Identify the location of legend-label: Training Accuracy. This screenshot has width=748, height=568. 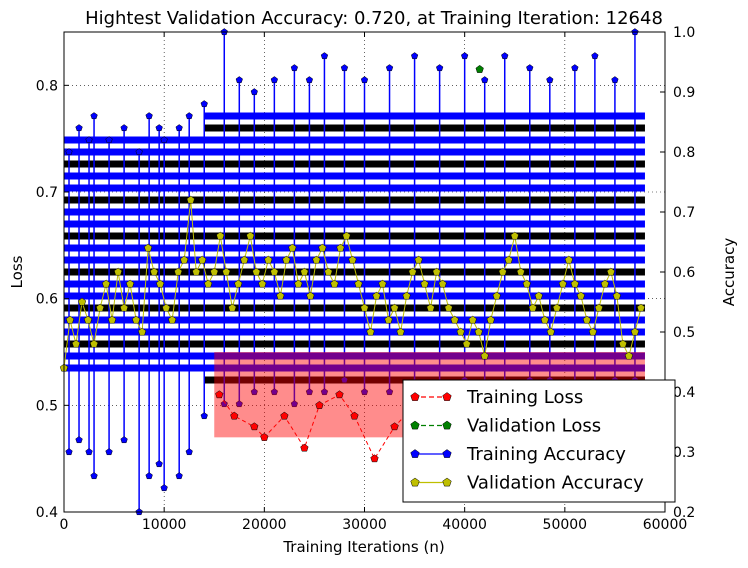
(546, 454).